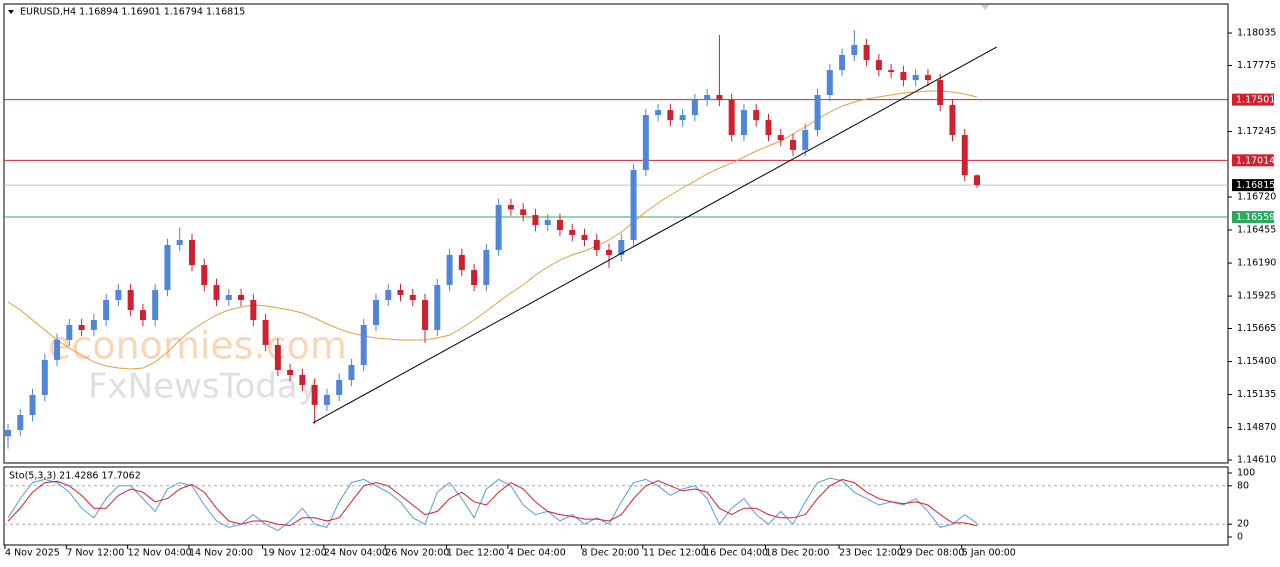  What do you see at coordinates (537, 553) in the screenshot?
I see `x-tick-label: 4 Dec 04:00` at bounding box center [537, 553].